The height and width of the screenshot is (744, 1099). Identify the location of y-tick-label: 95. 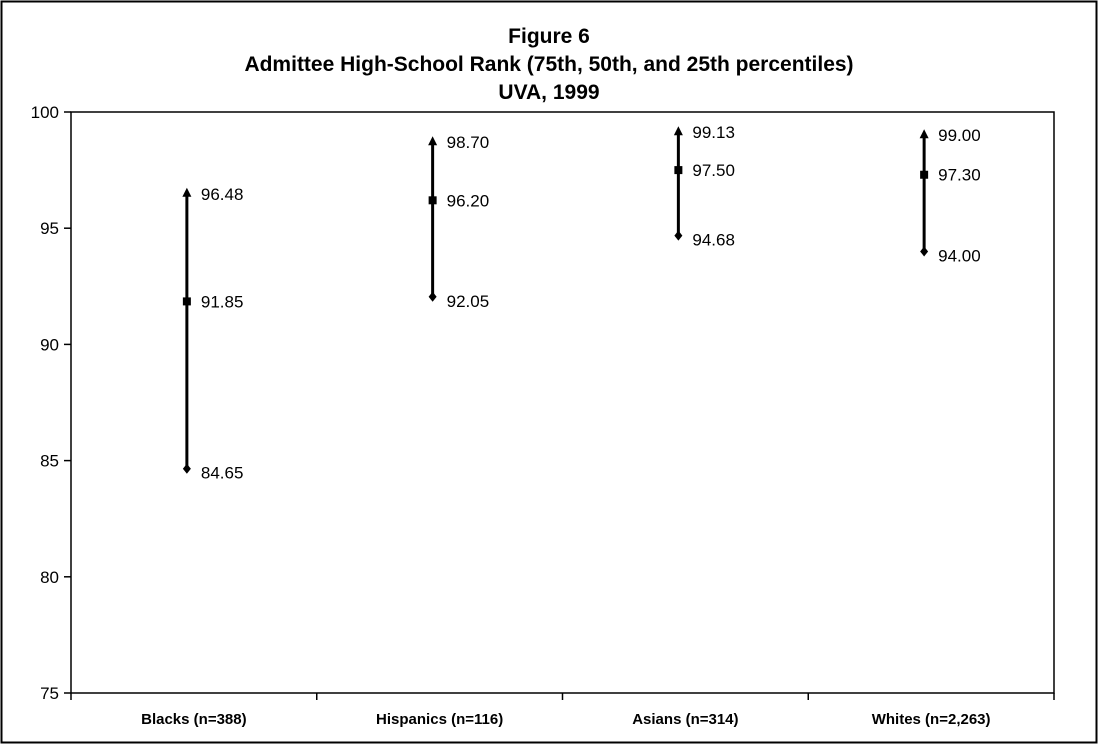
(49, 228).